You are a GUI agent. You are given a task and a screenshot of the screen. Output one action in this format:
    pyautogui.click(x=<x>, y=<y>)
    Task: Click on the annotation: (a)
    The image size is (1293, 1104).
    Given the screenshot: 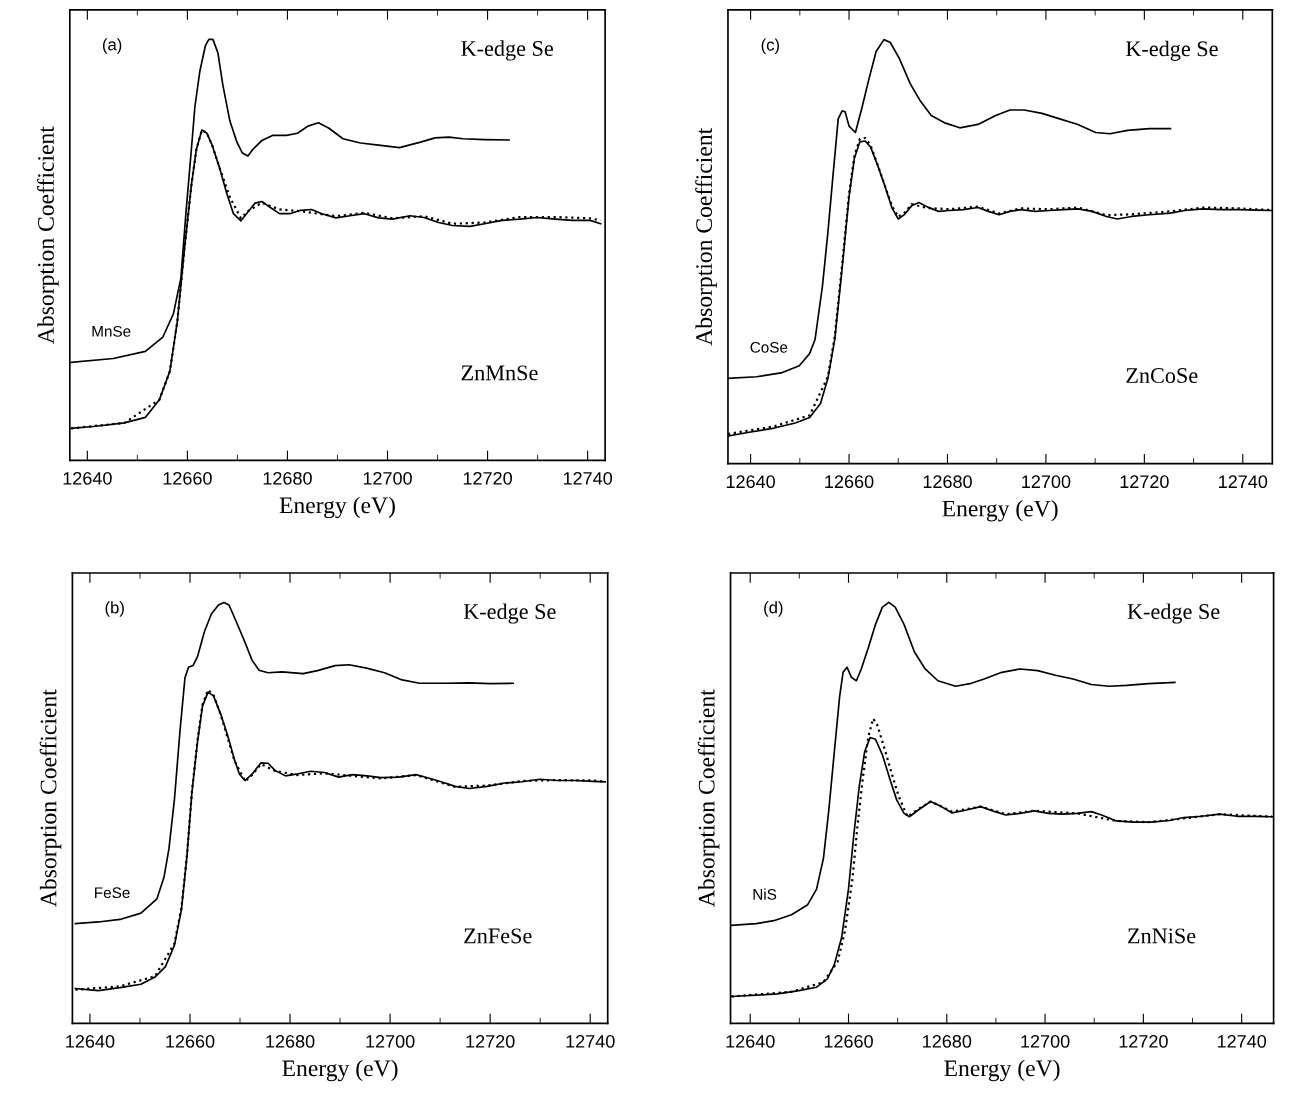 What is the action you would take?
    pyautogui.click(x=112, y=46)
    